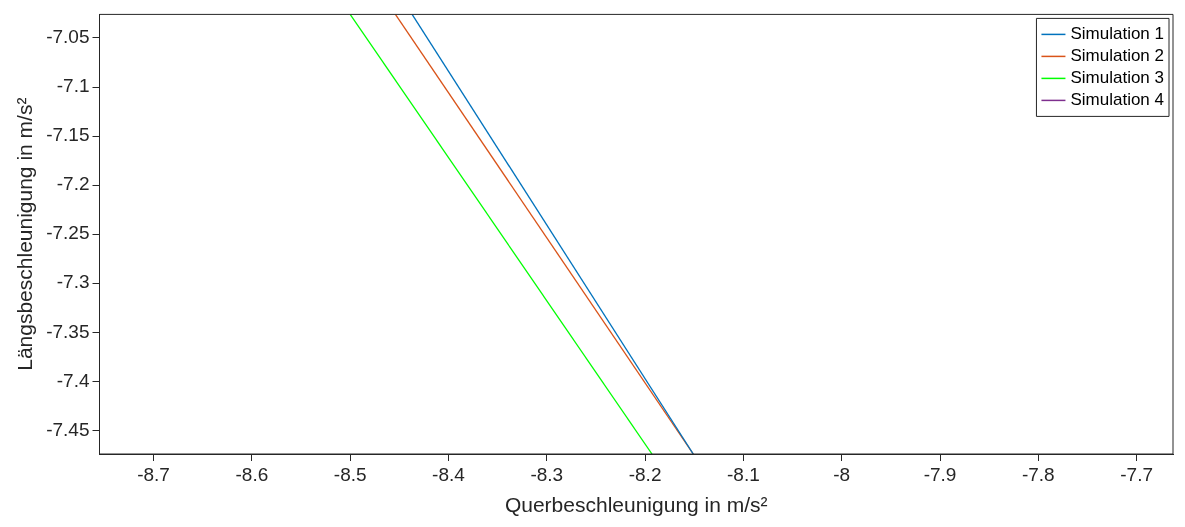  I want to click on legend-label: Simulation 4, so click(1117, 100).